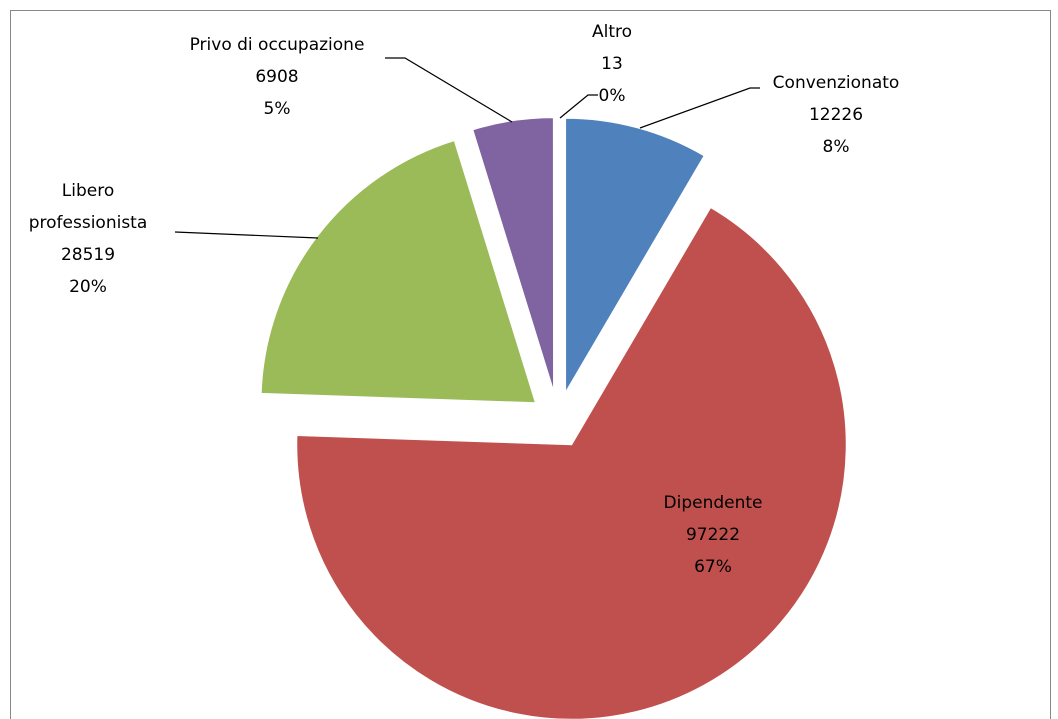 The width and height of the screenshot is (1058, 719). I want to click on label-percent: 20%, so click(88, 287).